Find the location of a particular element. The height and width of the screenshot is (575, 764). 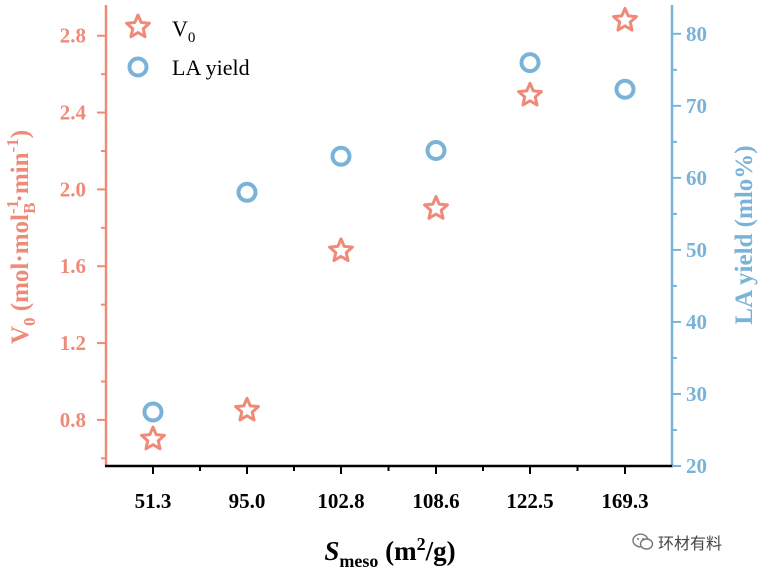

watermark-text: 环材有料 is located at coordinates (690, 543).